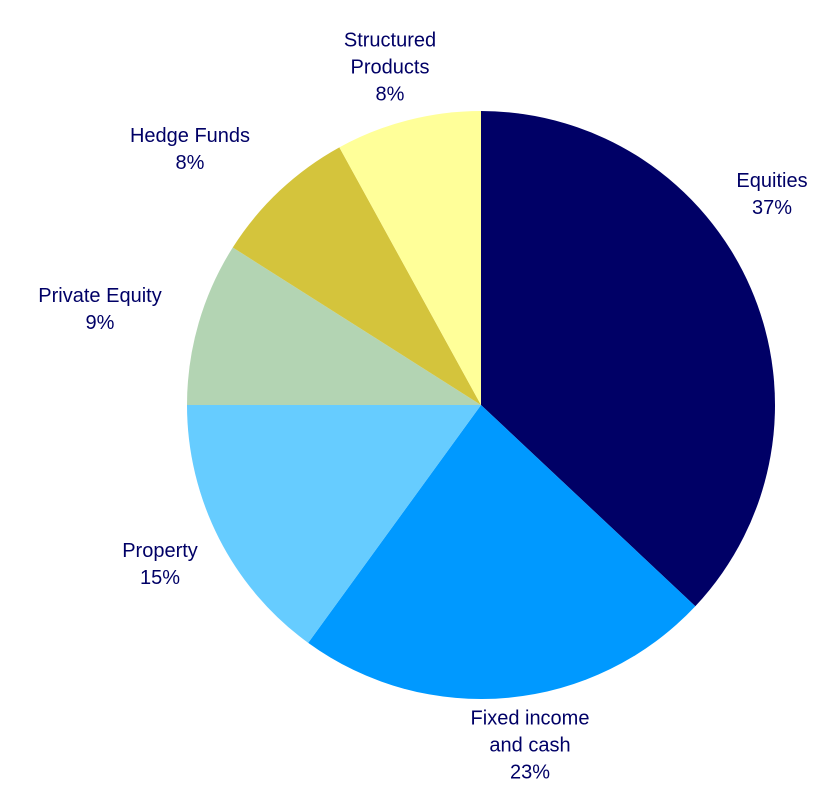  I want to click on slice-label: Private Equity 9%, so click(99, 310).